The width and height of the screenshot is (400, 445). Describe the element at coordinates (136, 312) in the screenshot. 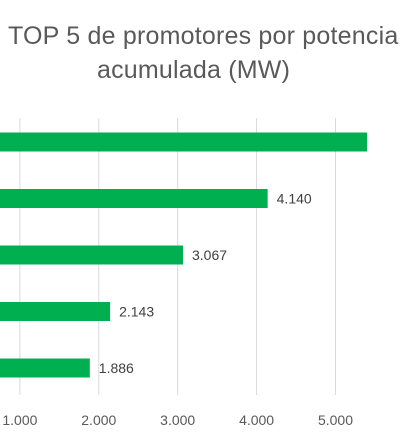

I see `data-label-3: 2.143` at that location.